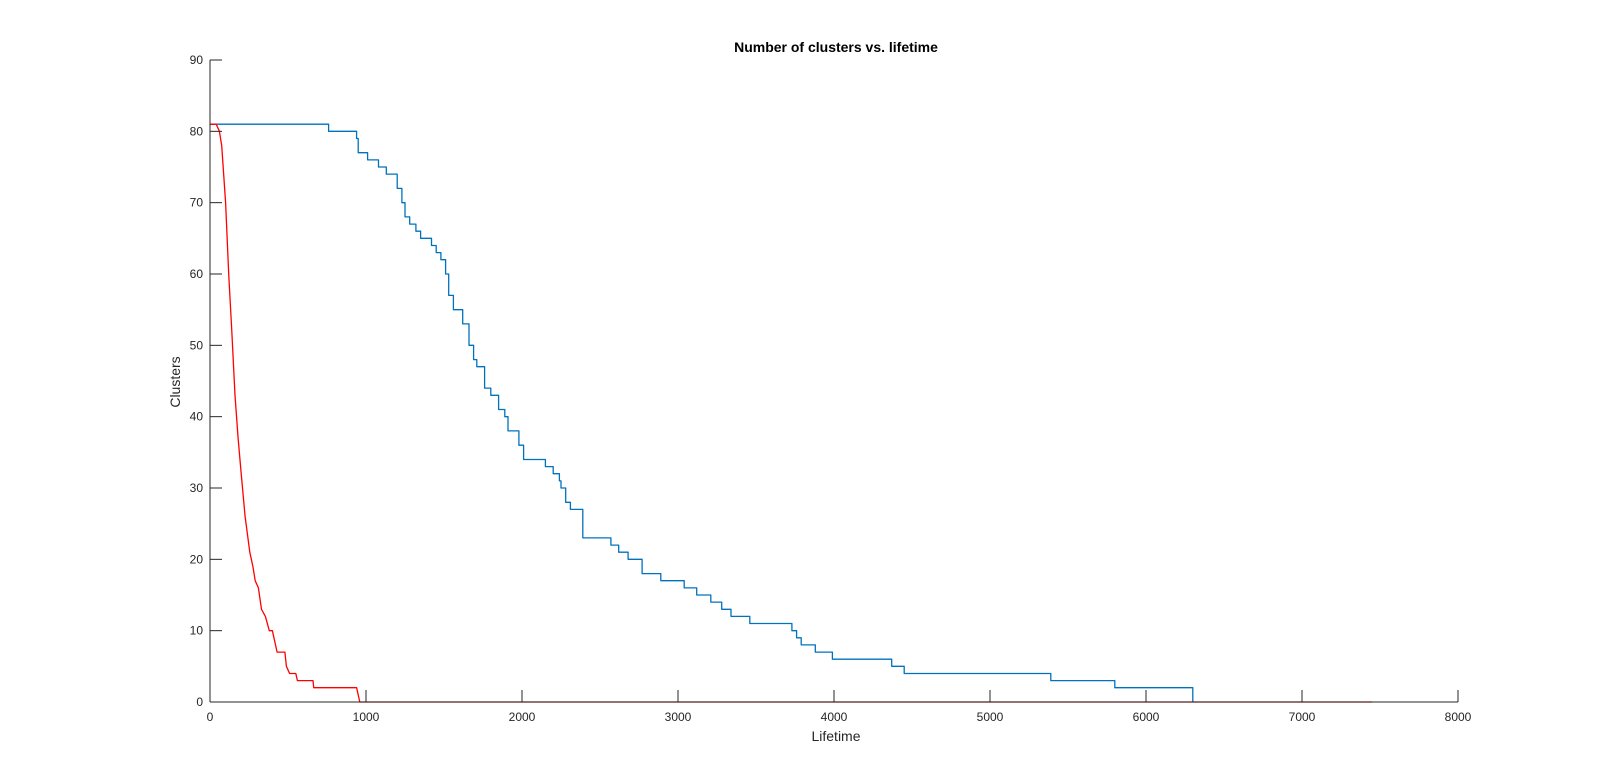 The height and width of the screenshot is (783, 1600). I want to click on y-tick-label: 0, so click(199, 702).